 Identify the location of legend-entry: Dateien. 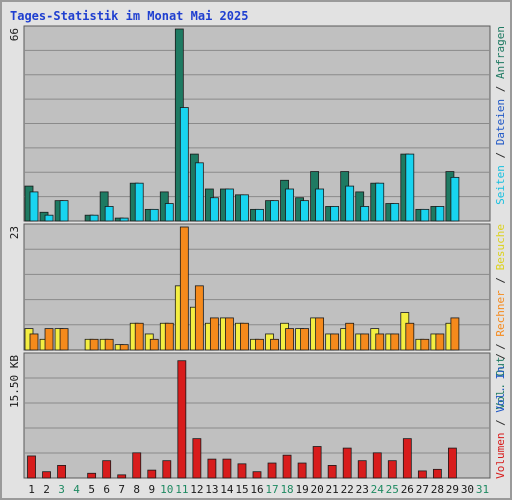
(500, 122).